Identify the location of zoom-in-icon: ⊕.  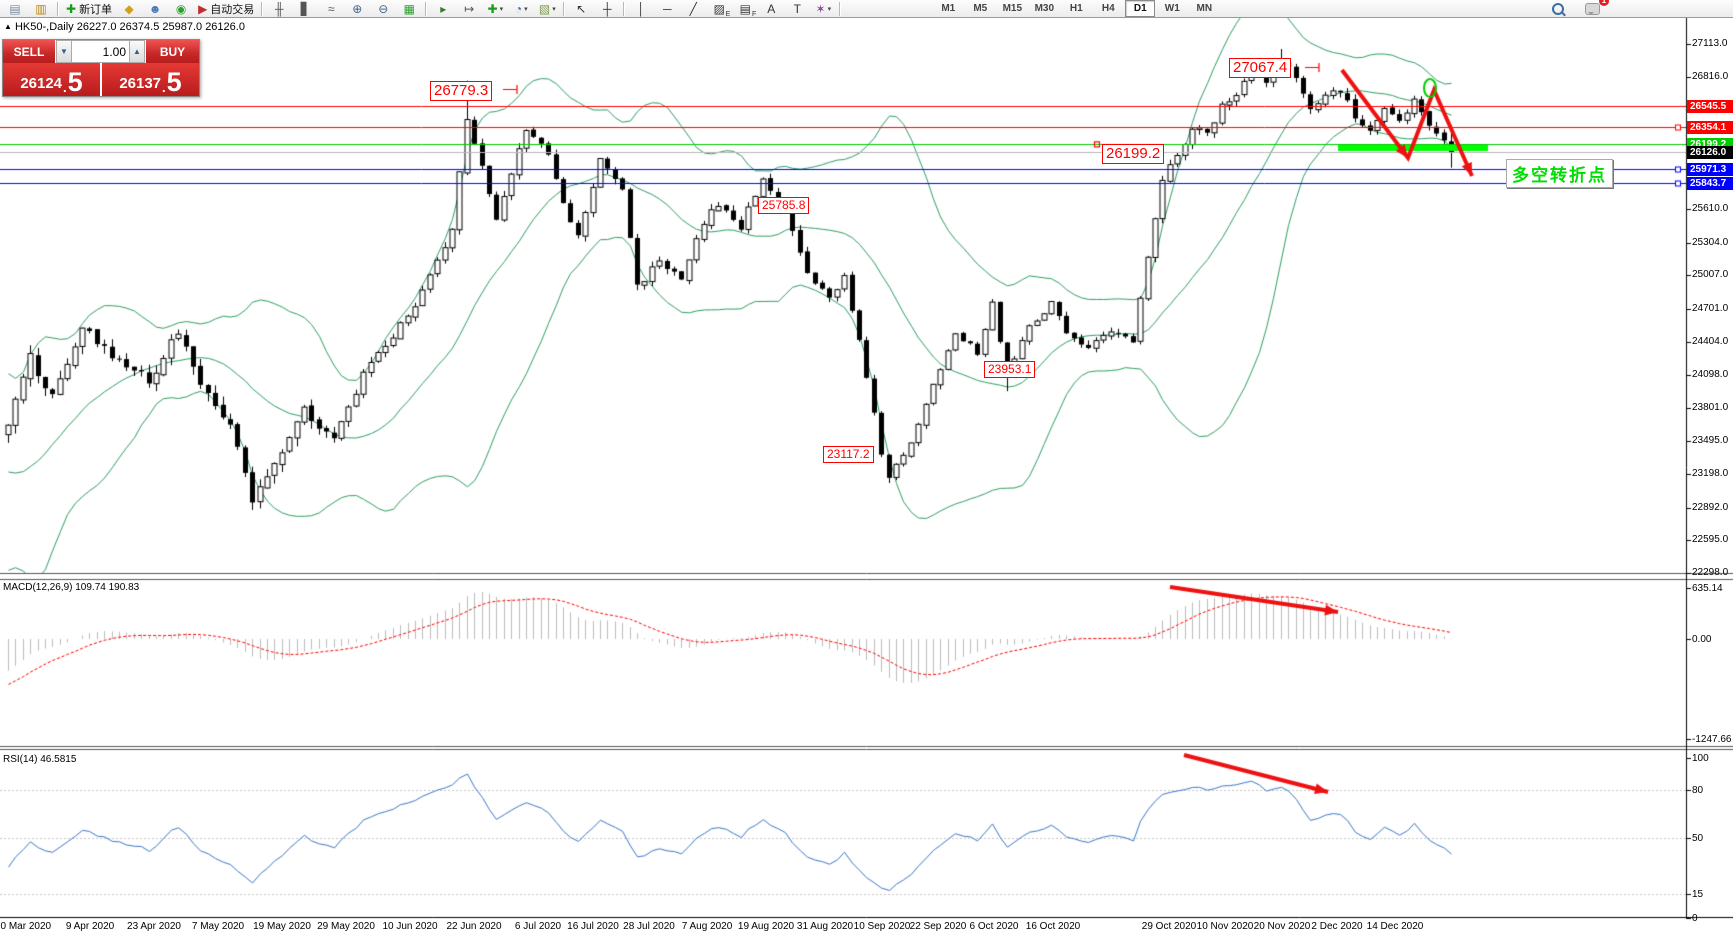
(357, 9).